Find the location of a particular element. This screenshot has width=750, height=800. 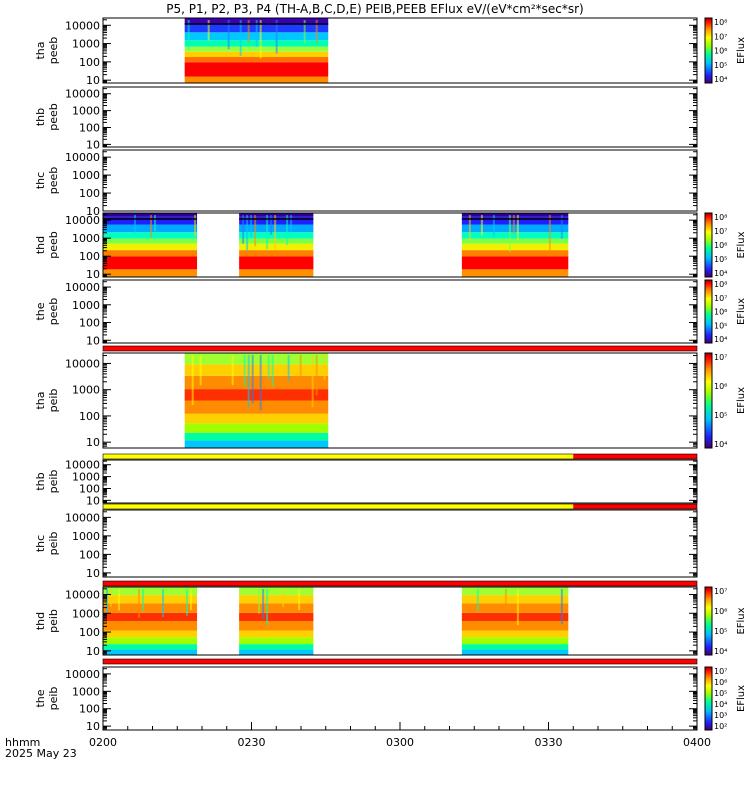

colorbar: 10⁴ 10⁵ 10⁶ 10⁷ EFlux is located at coordinates (725, 621).